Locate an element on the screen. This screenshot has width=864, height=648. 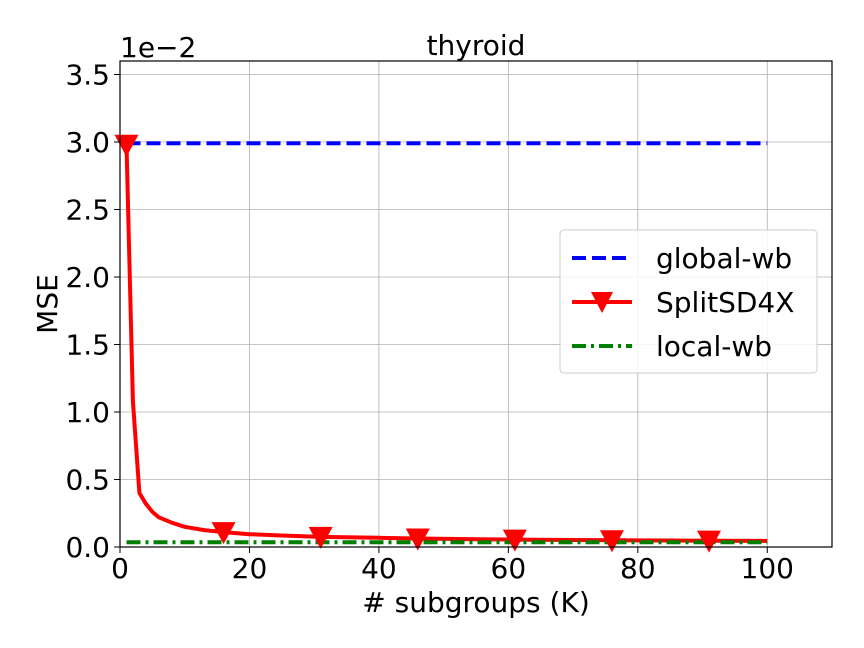
y-tick-label: 2.5 is located at coordinates (87, 210).